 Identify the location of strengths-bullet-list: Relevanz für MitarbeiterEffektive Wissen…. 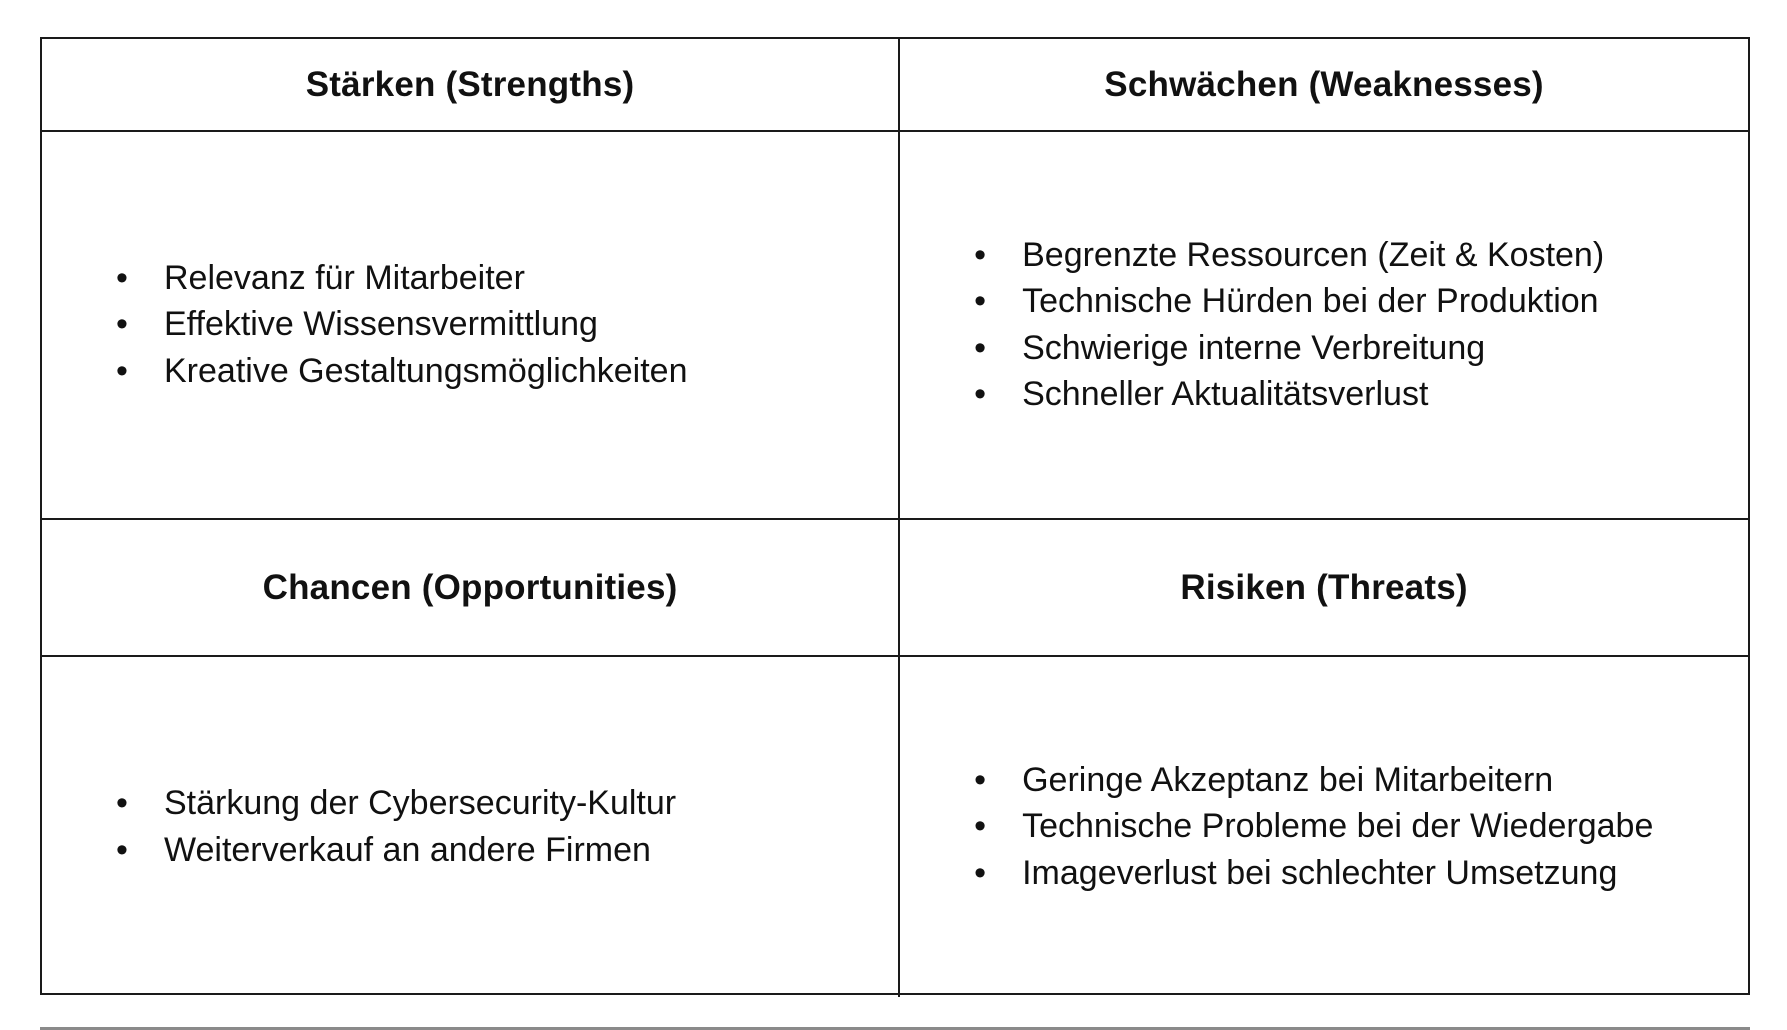
(496, 325).